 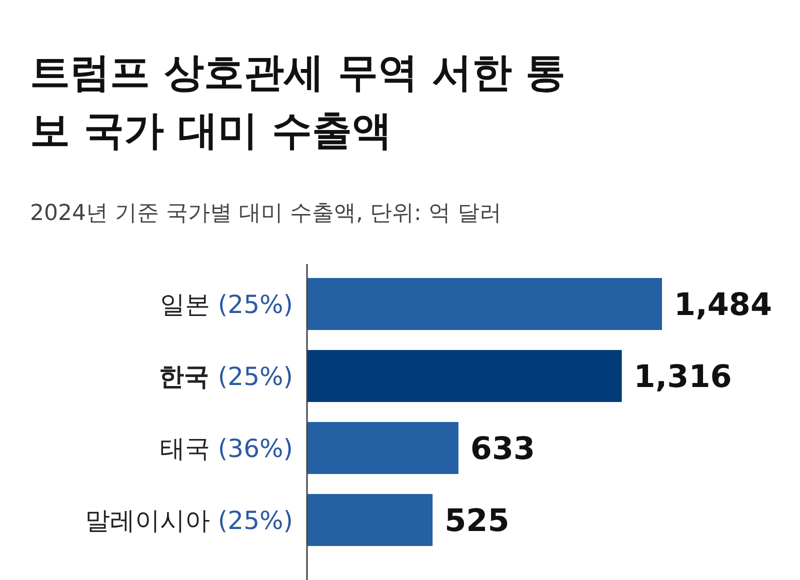 What do you see at coordinates (723, 305) in the screenshot?
I see `data-label: 1,484` at bounding box center [723, 305].